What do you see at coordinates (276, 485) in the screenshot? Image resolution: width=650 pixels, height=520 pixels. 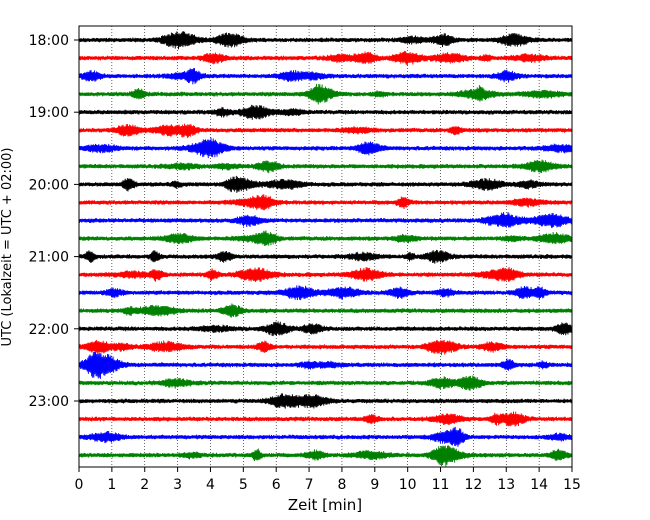 I see `x-tick-label: 6` at bounding box center [276, 485].